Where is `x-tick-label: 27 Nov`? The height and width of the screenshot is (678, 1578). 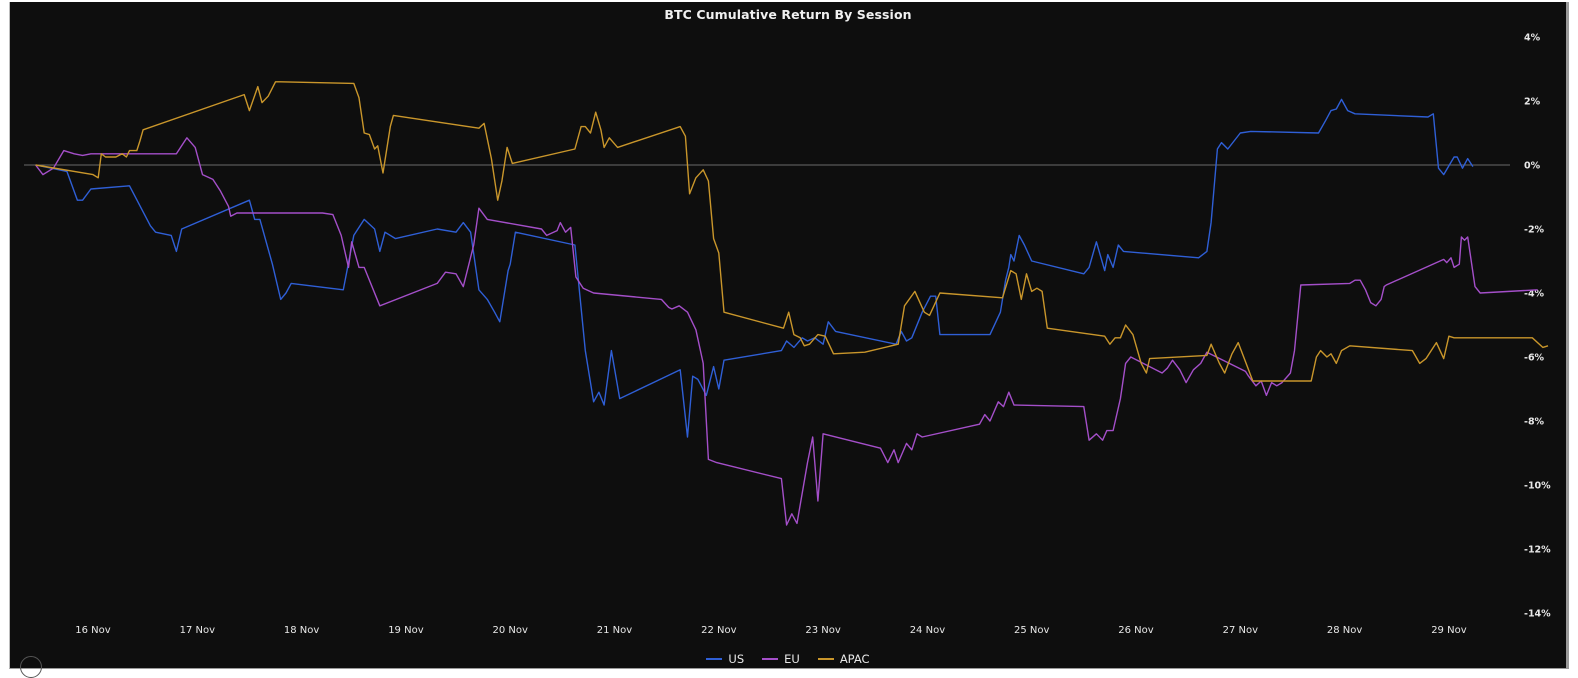
x-tick-label: 27 Nov is located at coordinates (1241, 630).